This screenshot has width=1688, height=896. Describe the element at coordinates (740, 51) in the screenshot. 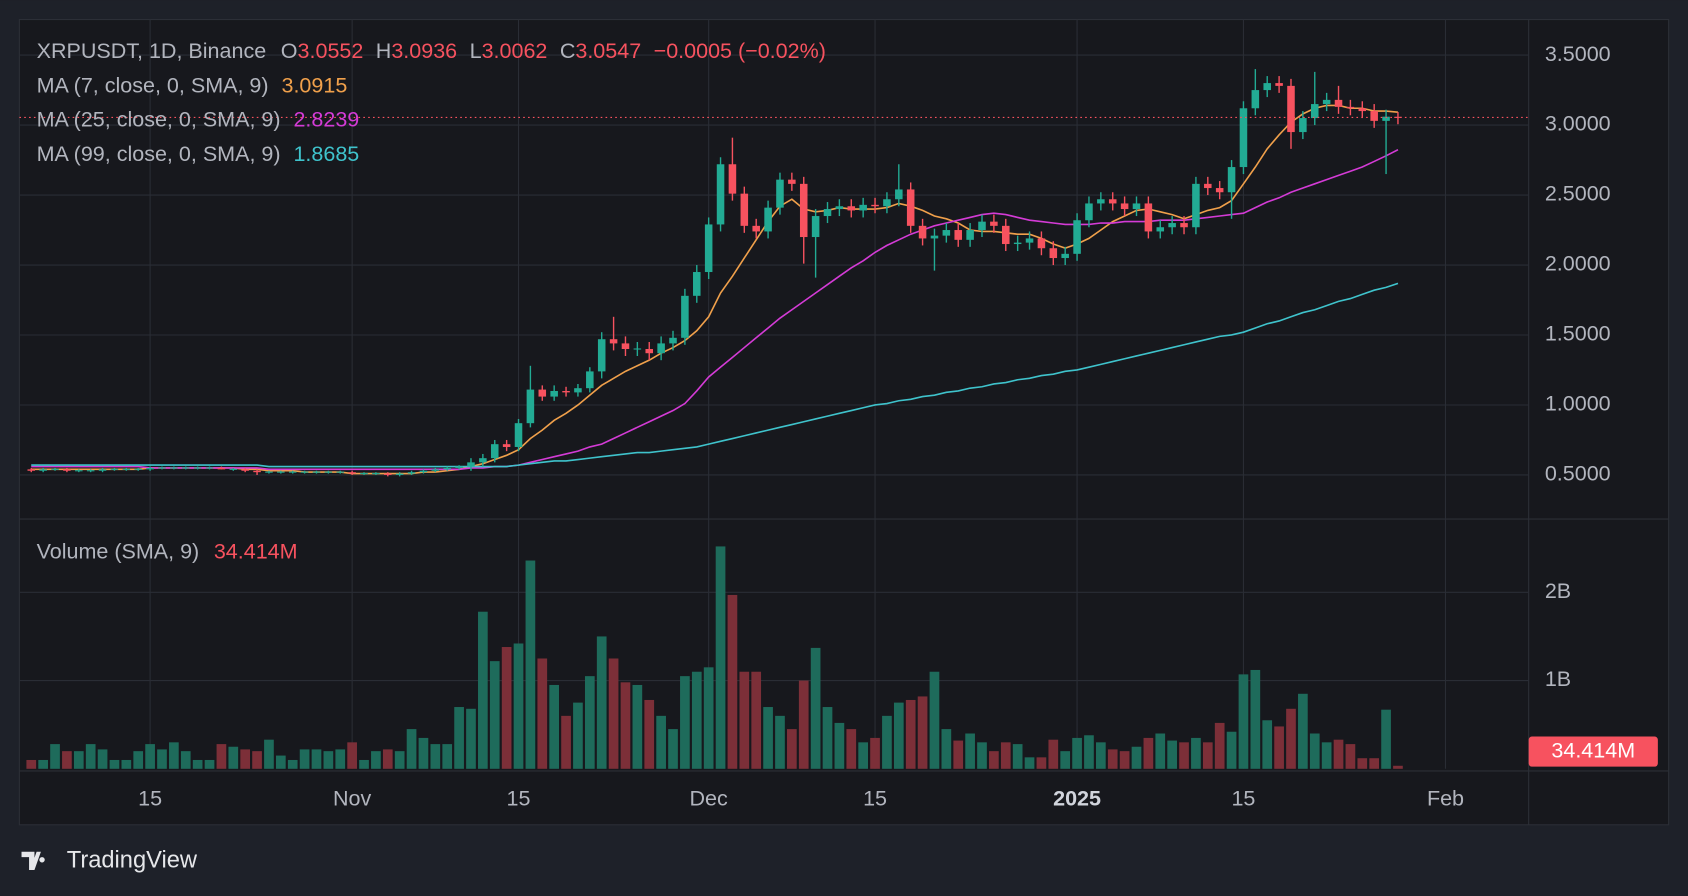

I see `change: −0.0005 (−0.02%)` at that location.